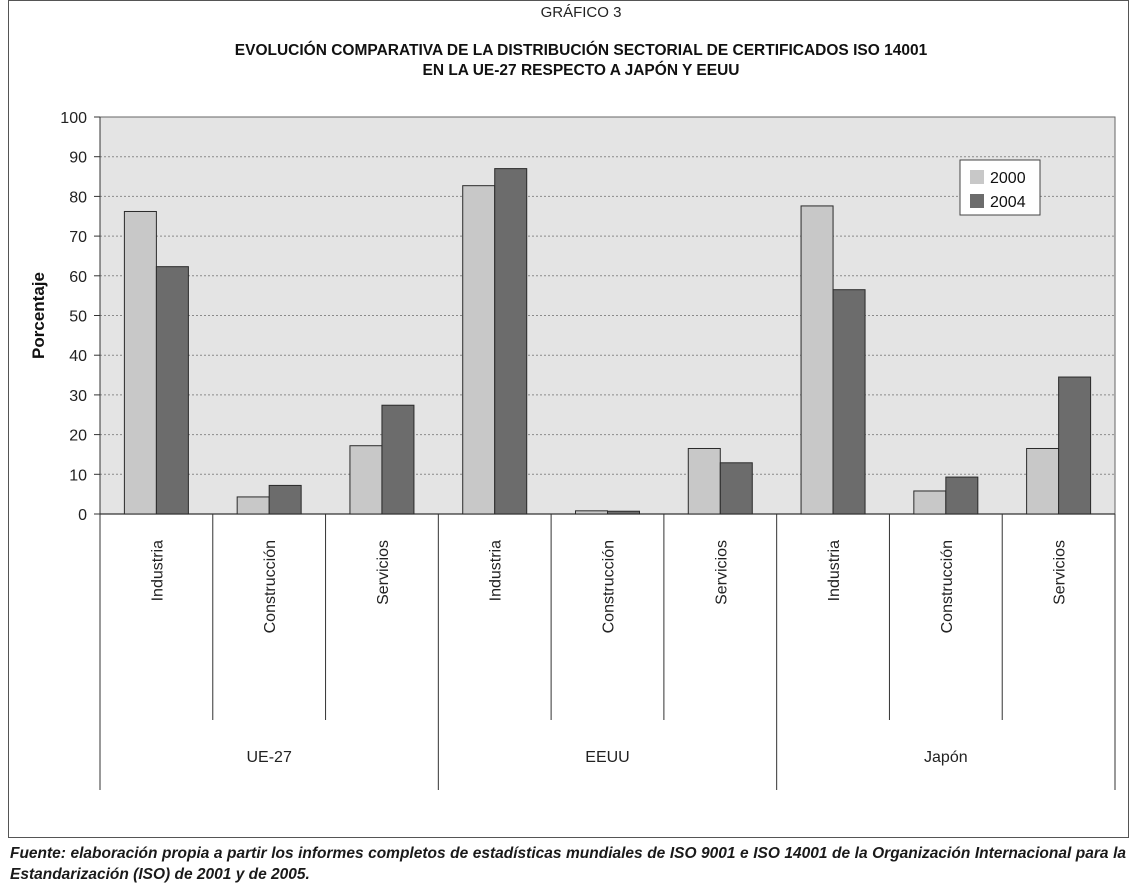 The image size is (1129, 887). I want to click on y-tick-label: 30, so click(78, 396).